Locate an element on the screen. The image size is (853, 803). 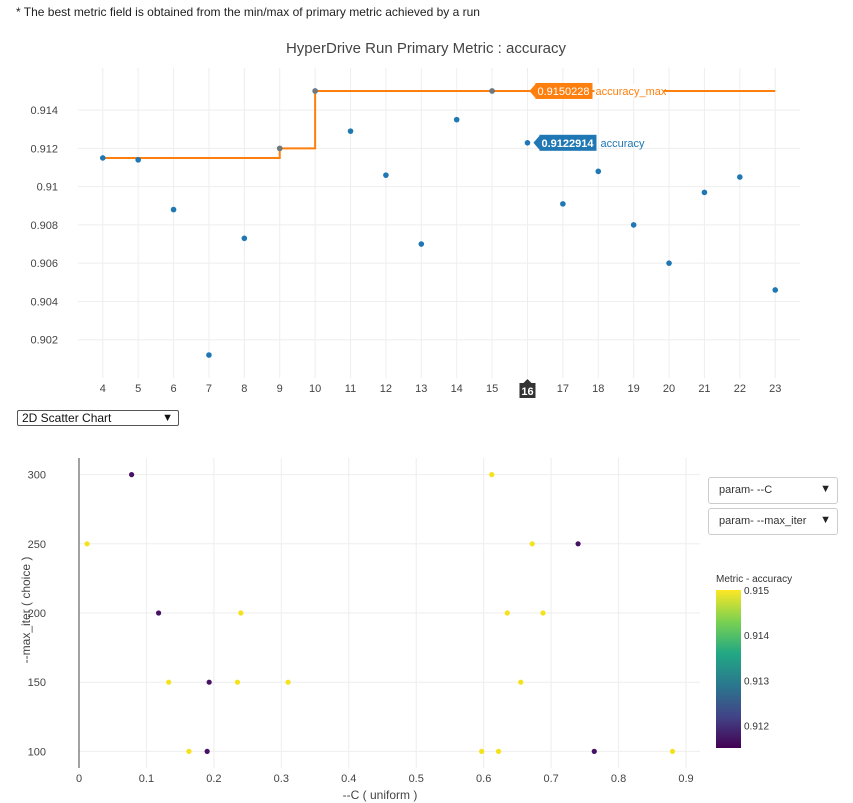
x-tick-label: 0.1 is located at coordinates (146, 779).